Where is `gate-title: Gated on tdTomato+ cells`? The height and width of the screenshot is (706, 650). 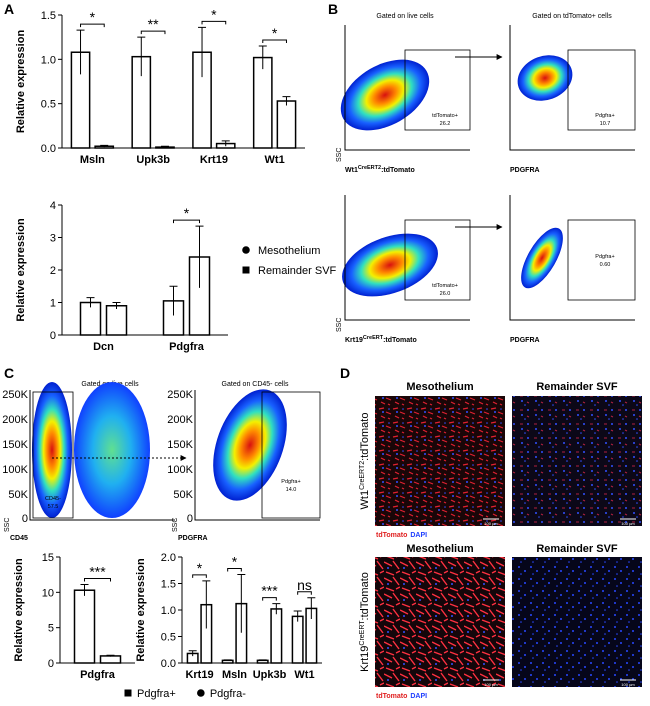
gate-title: Gated on tdTomato+ cells is located at coordinates (572, 16).